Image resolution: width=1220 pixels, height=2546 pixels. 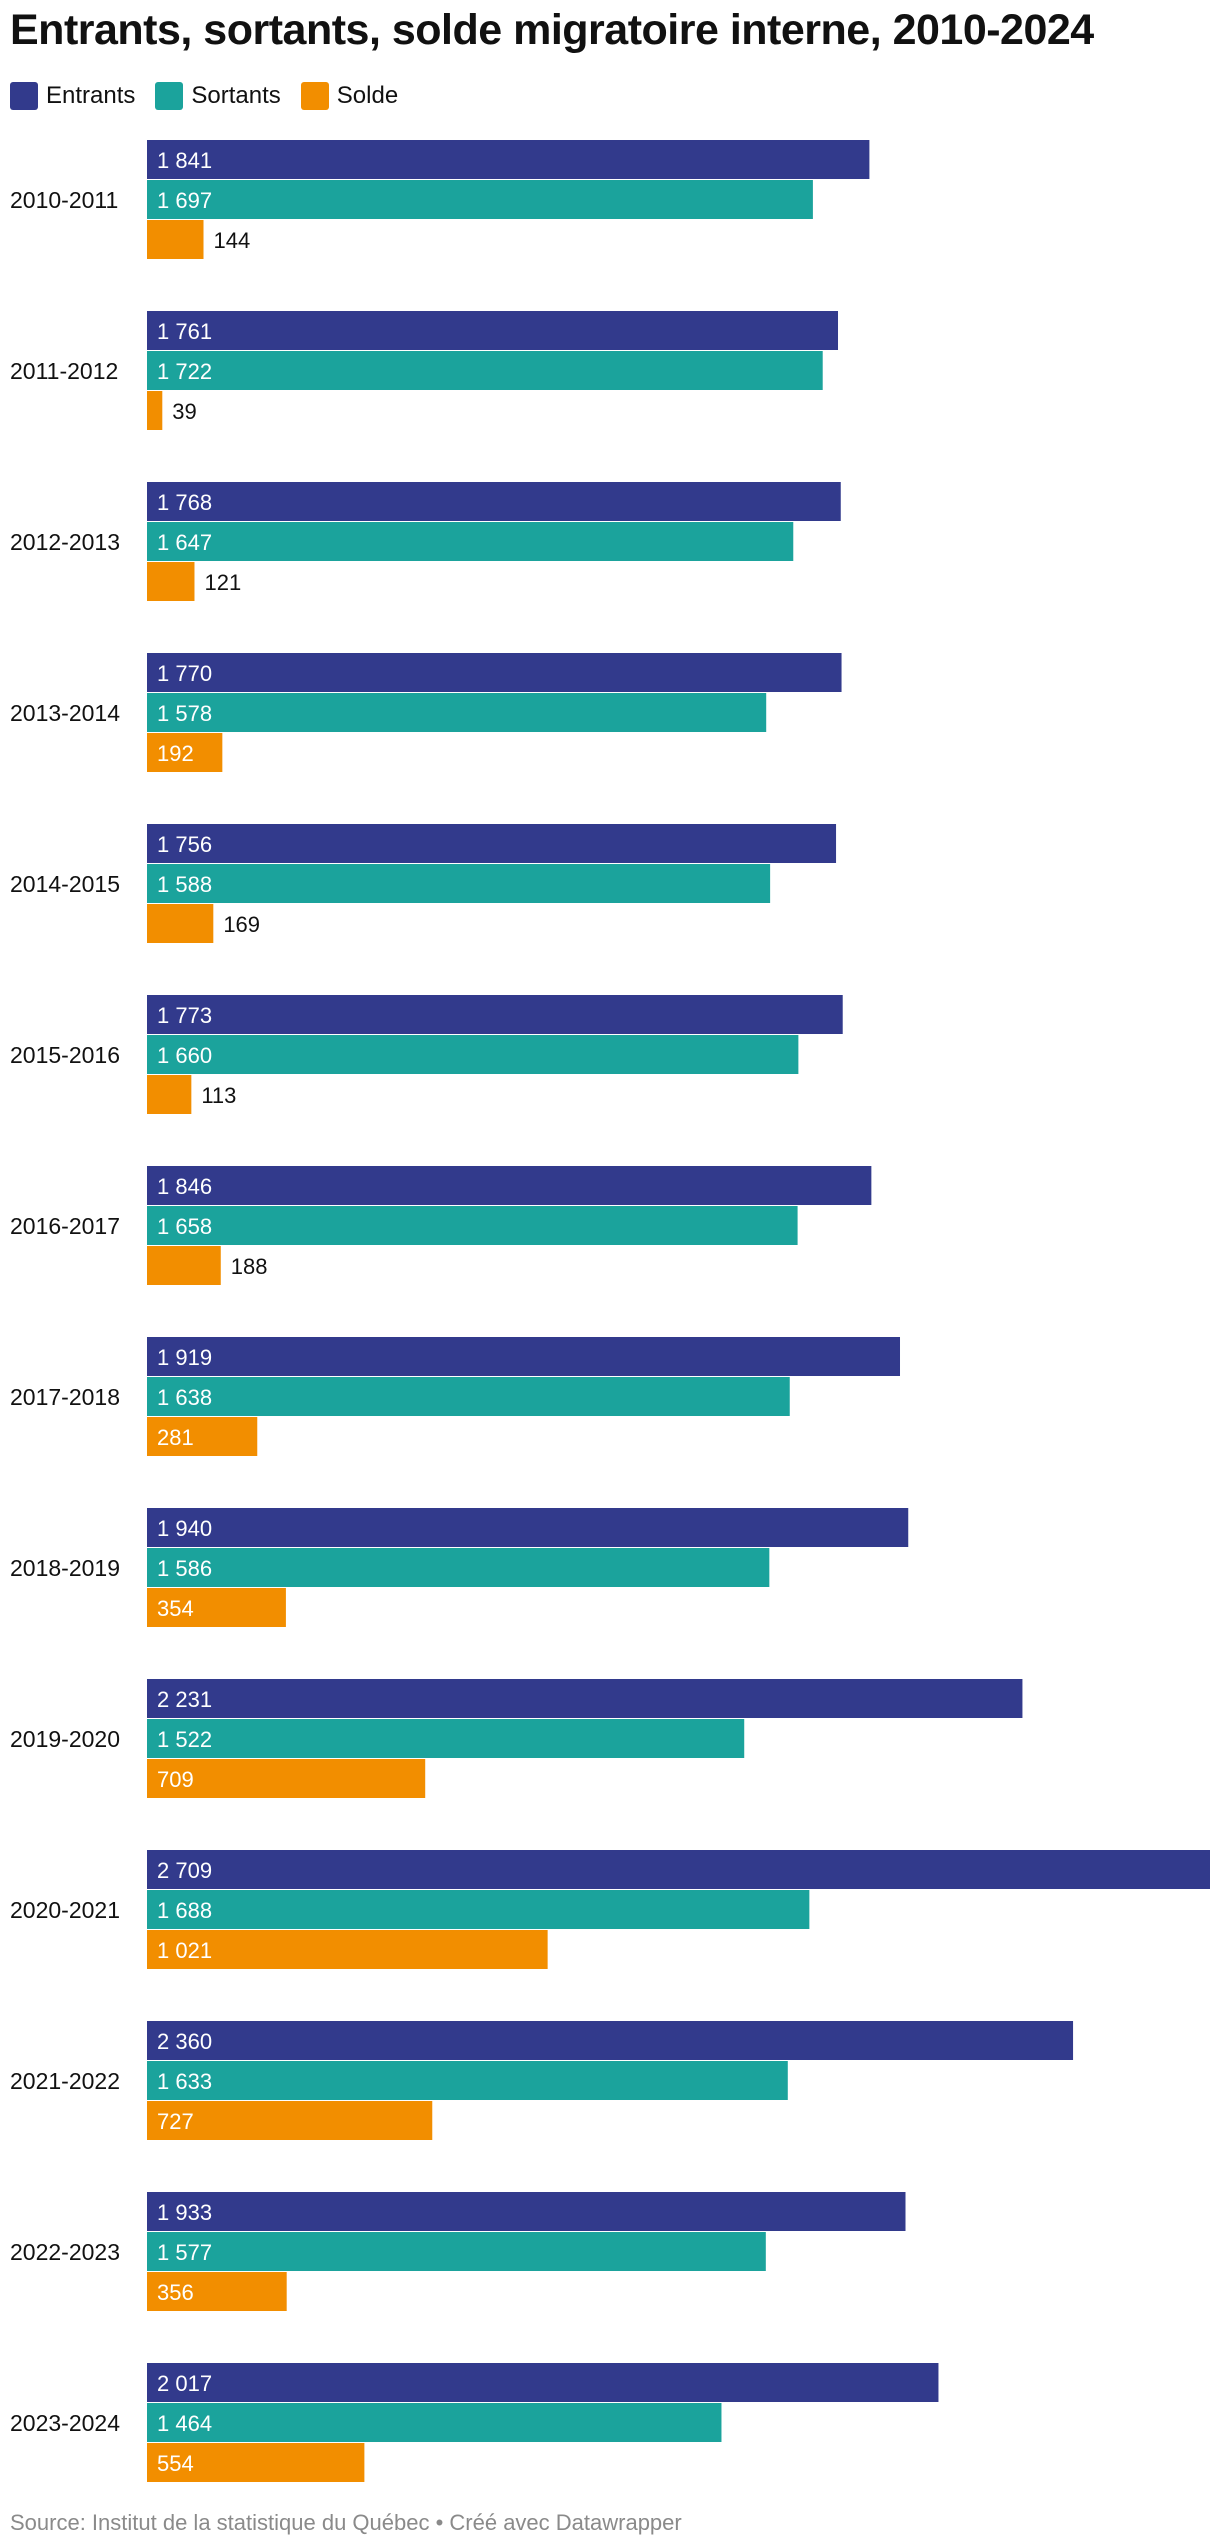 I want to click on data-label-sortants: 1 522, so click(x=184, y=1739).